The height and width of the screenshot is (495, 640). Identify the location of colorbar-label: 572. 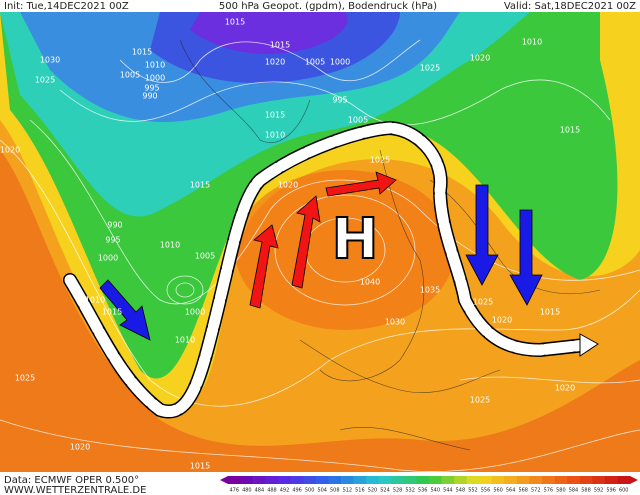
(536, 491).